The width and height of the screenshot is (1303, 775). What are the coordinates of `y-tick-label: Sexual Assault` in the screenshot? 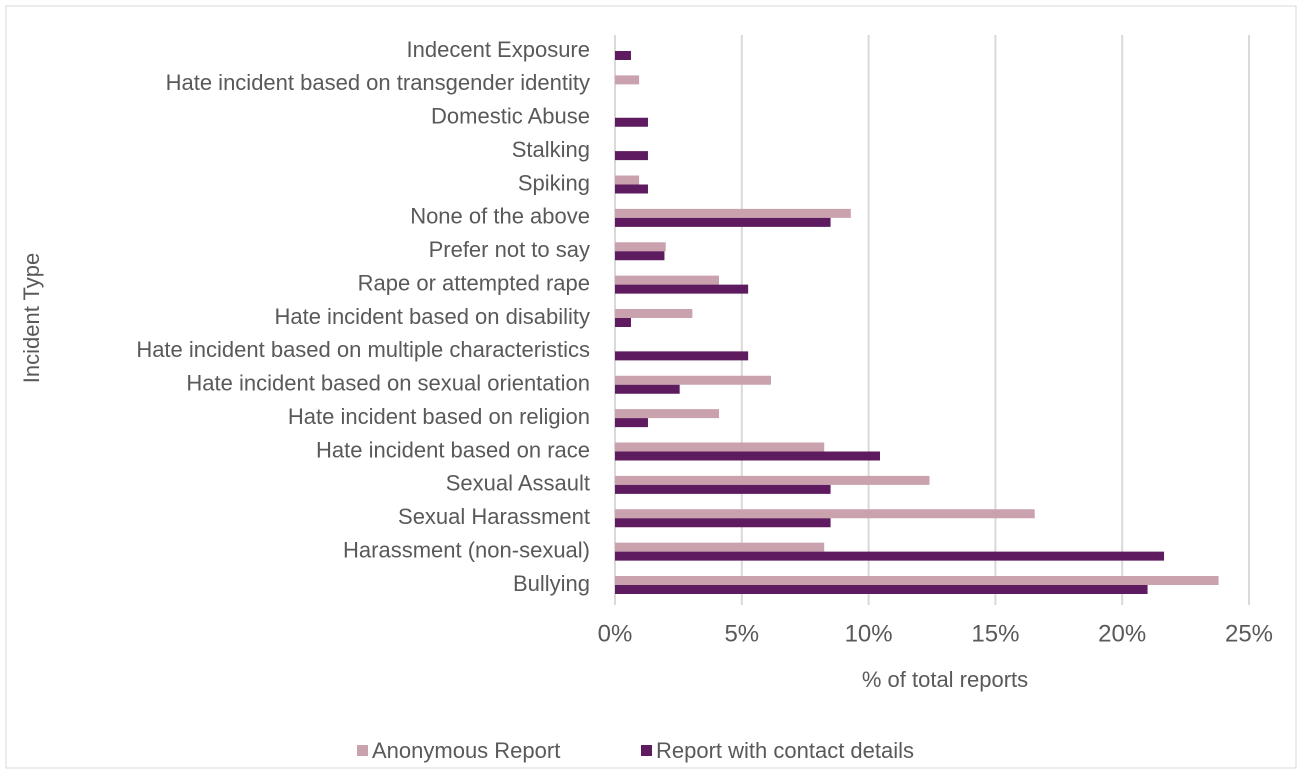 It's located at (518, 483).